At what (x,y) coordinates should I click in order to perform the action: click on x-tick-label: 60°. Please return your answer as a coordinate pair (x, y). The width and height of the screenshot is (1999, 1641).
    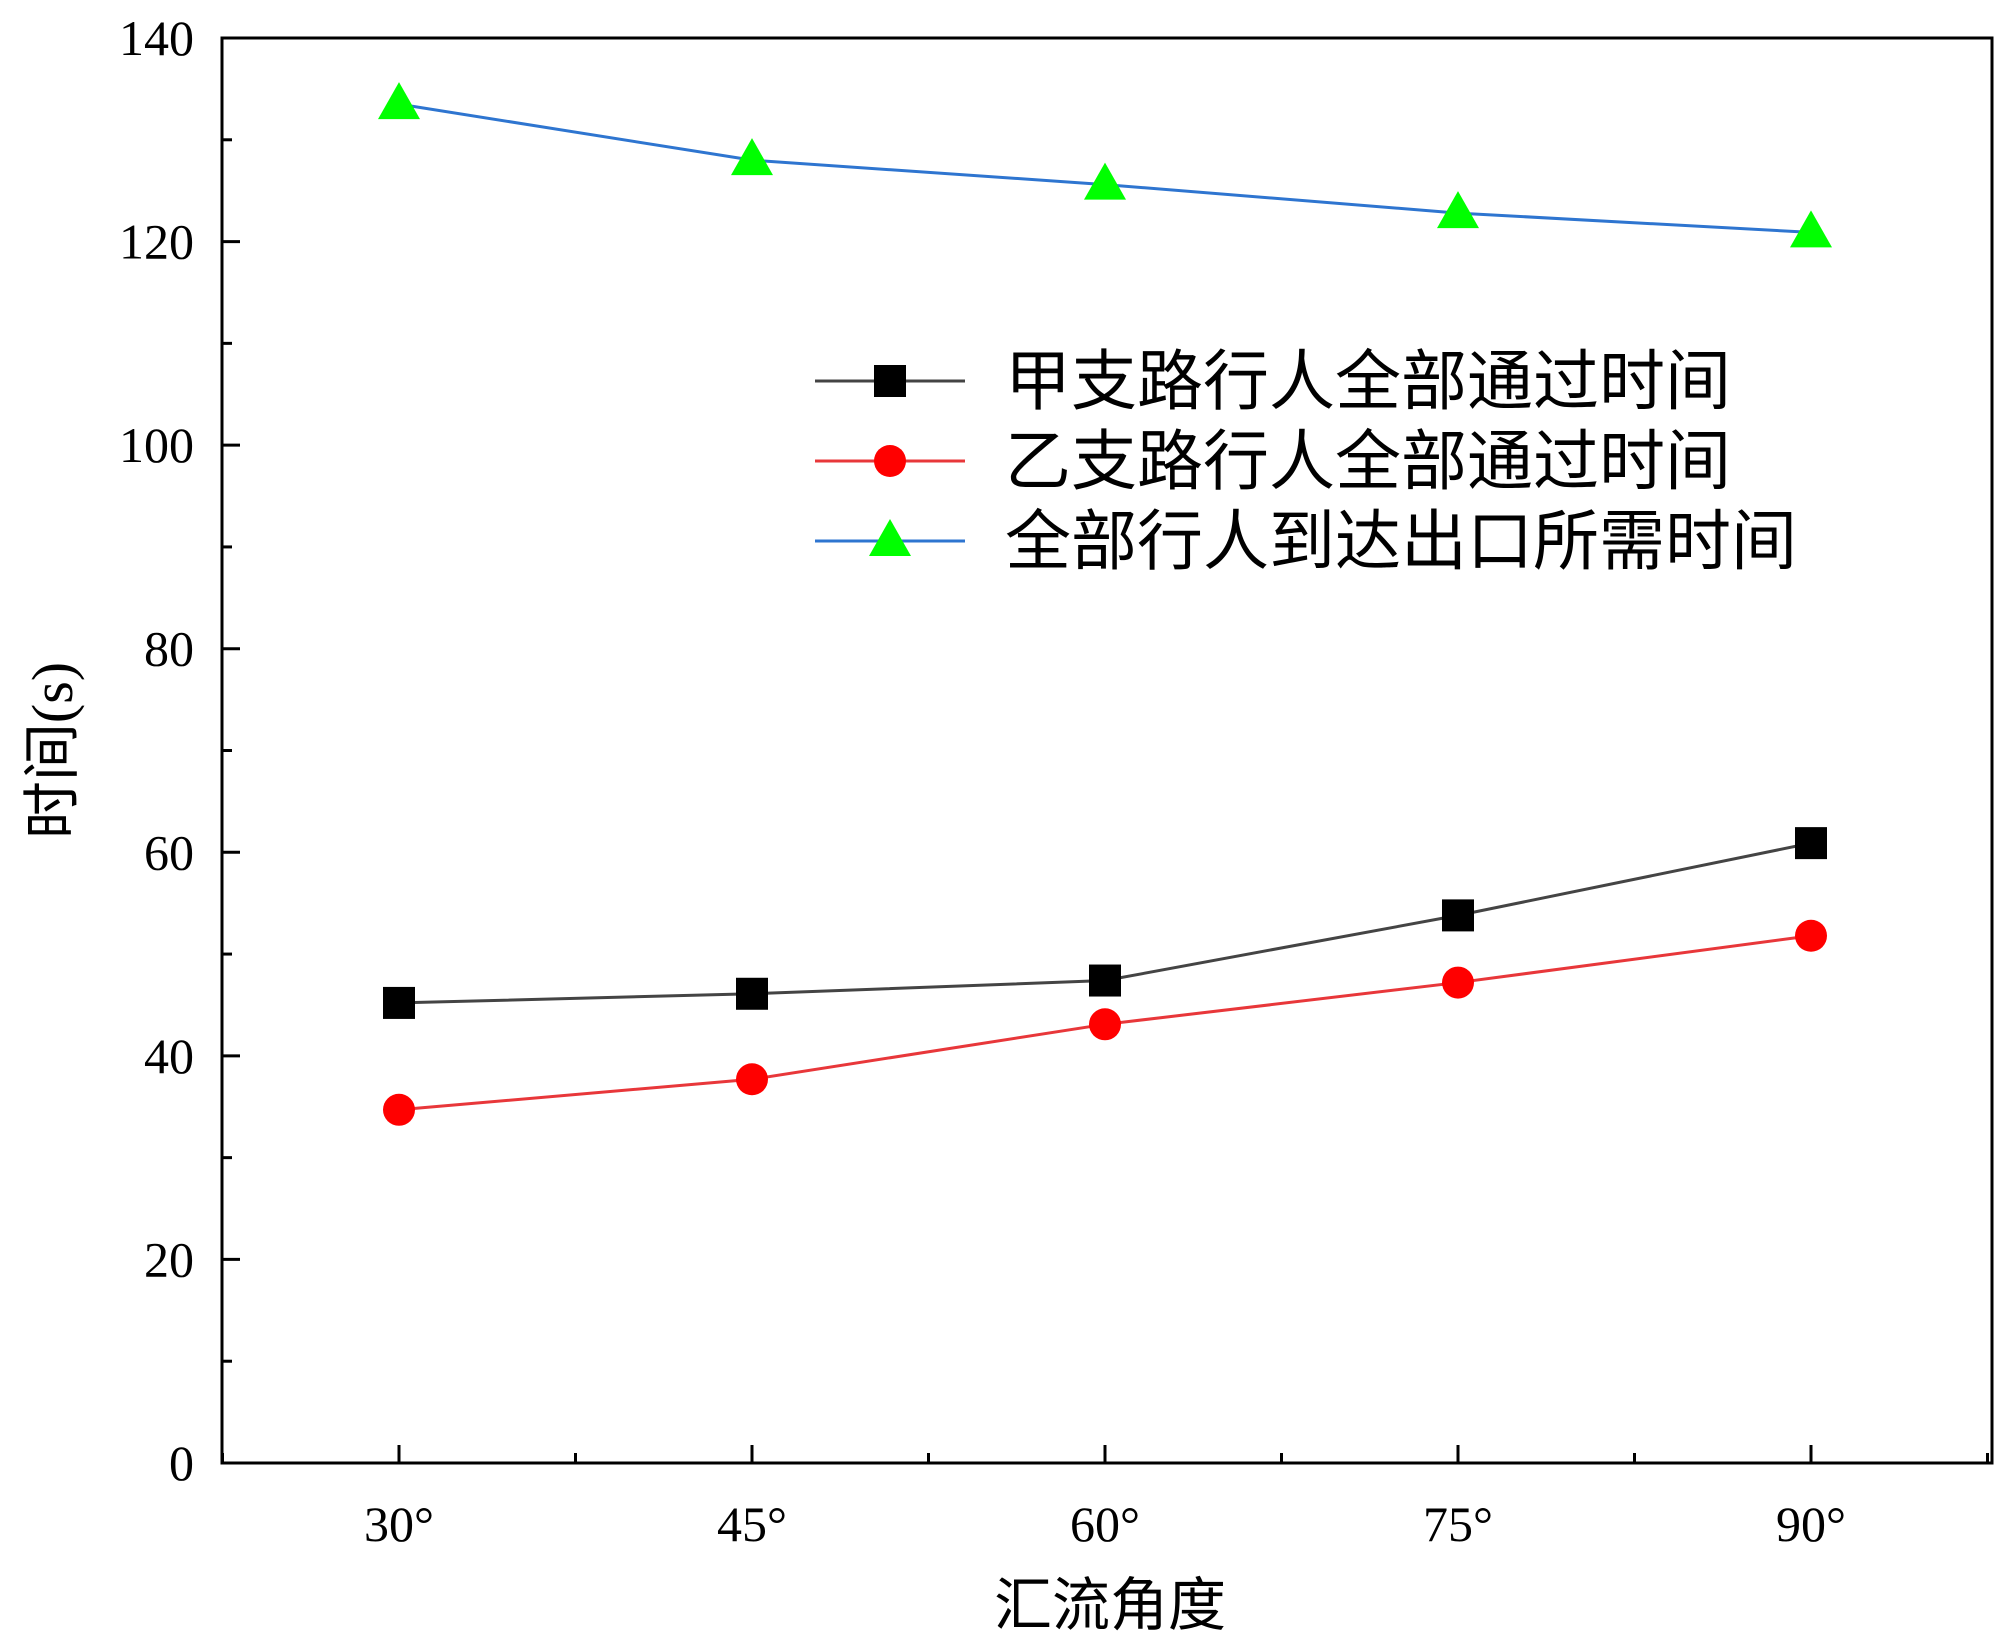
    Looking at the image, I should click on (1105, 1524).